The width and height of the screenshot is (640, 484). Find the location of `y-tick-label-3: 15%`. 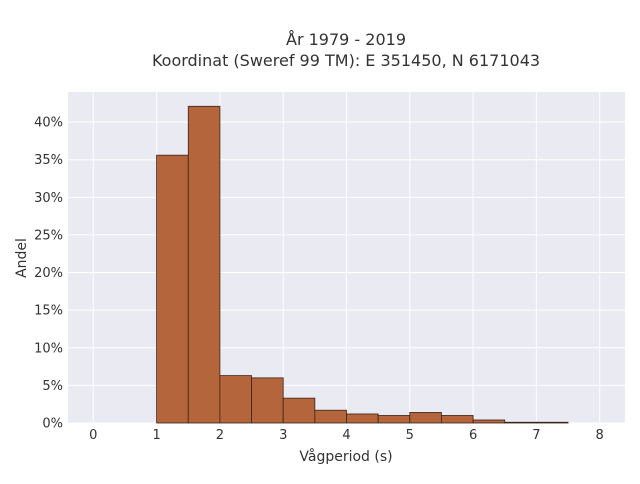

y-tick-label-3: 15% is located at coordinates (48, 311).